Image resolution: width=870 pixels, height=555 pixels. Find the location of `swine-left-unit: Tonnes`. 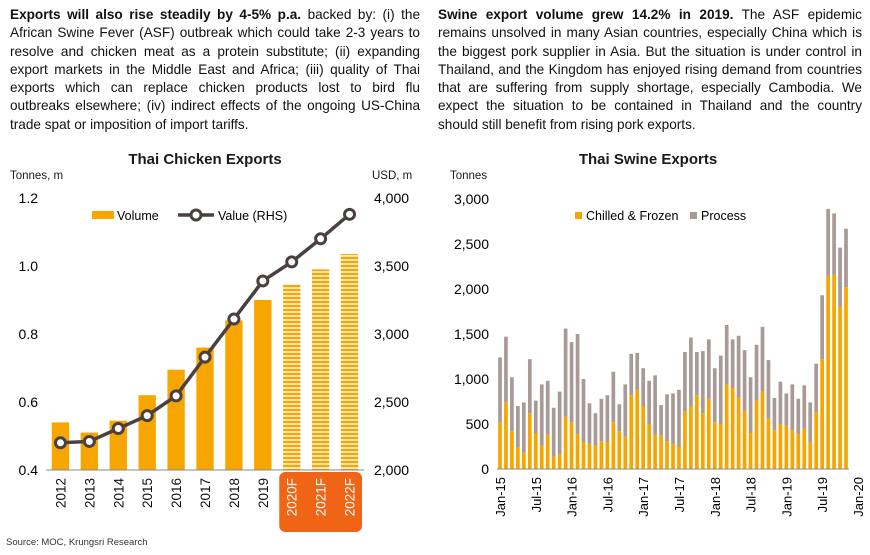

swine-left-unit: Tonnes is located at coordinates (469, 176).